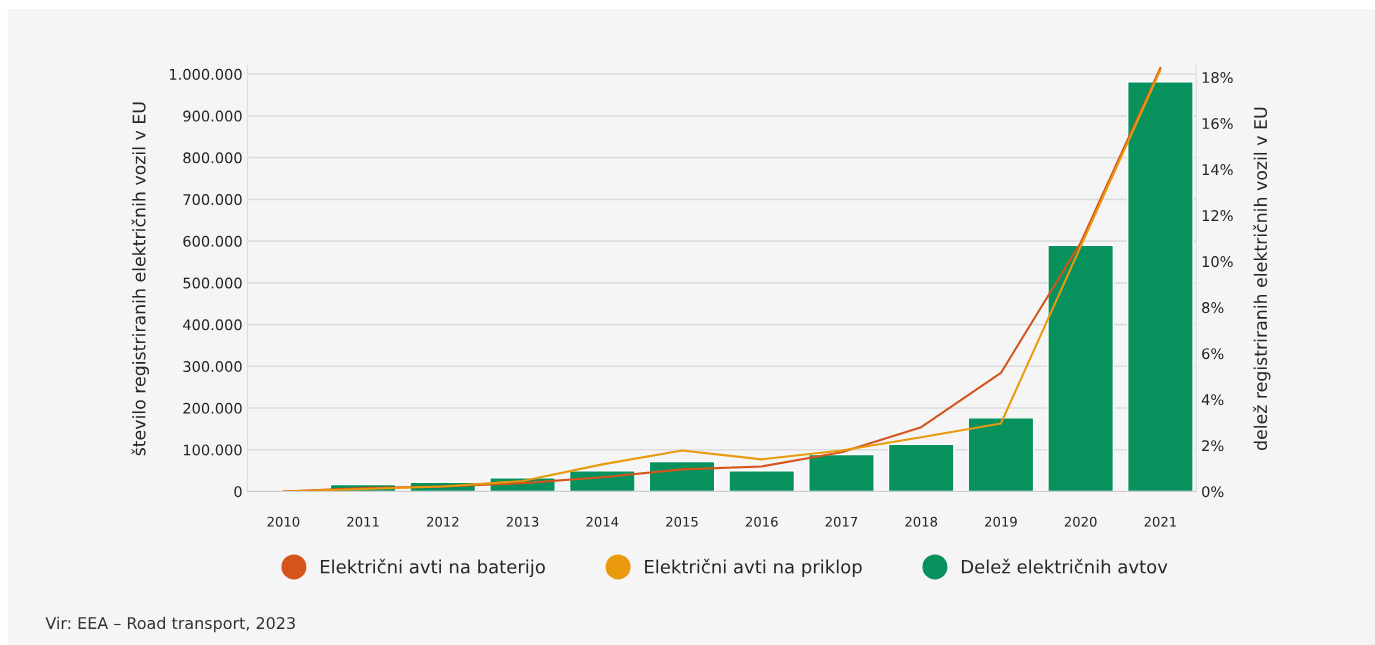  What do you see at coordinates (170, 624) in the screenshot?
I see `text: Vir: EEA – Road transport, 2023` at bounding box center [170, 624].